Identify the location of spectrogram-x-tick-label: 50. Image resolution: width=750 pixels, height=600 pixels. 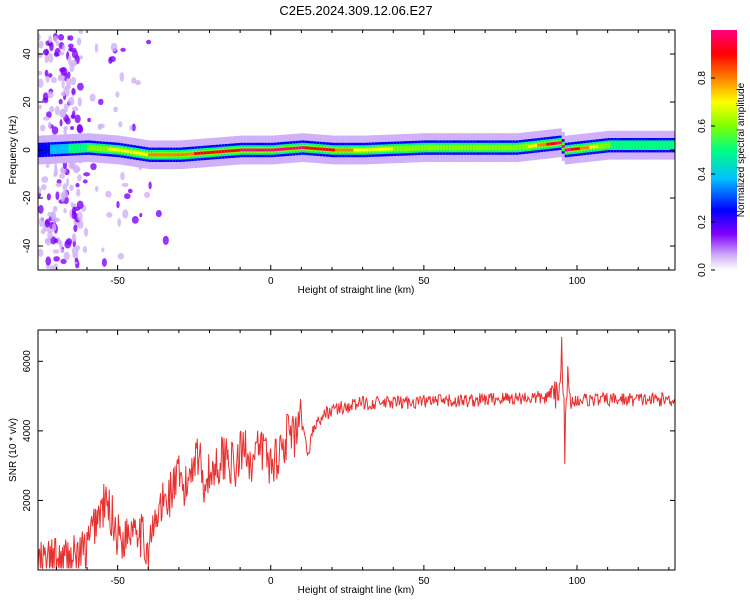
(424, 281).